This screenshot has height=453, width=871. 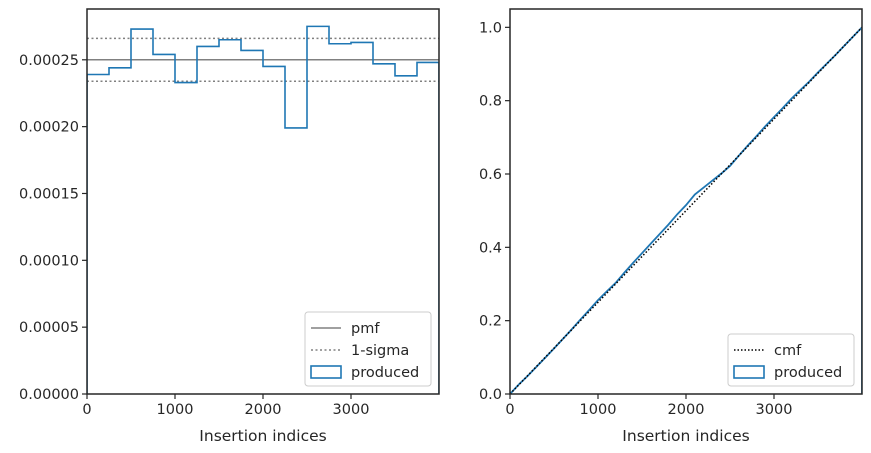 I want to click on y-tick-label: 0.0, so click(x=490, y=395).